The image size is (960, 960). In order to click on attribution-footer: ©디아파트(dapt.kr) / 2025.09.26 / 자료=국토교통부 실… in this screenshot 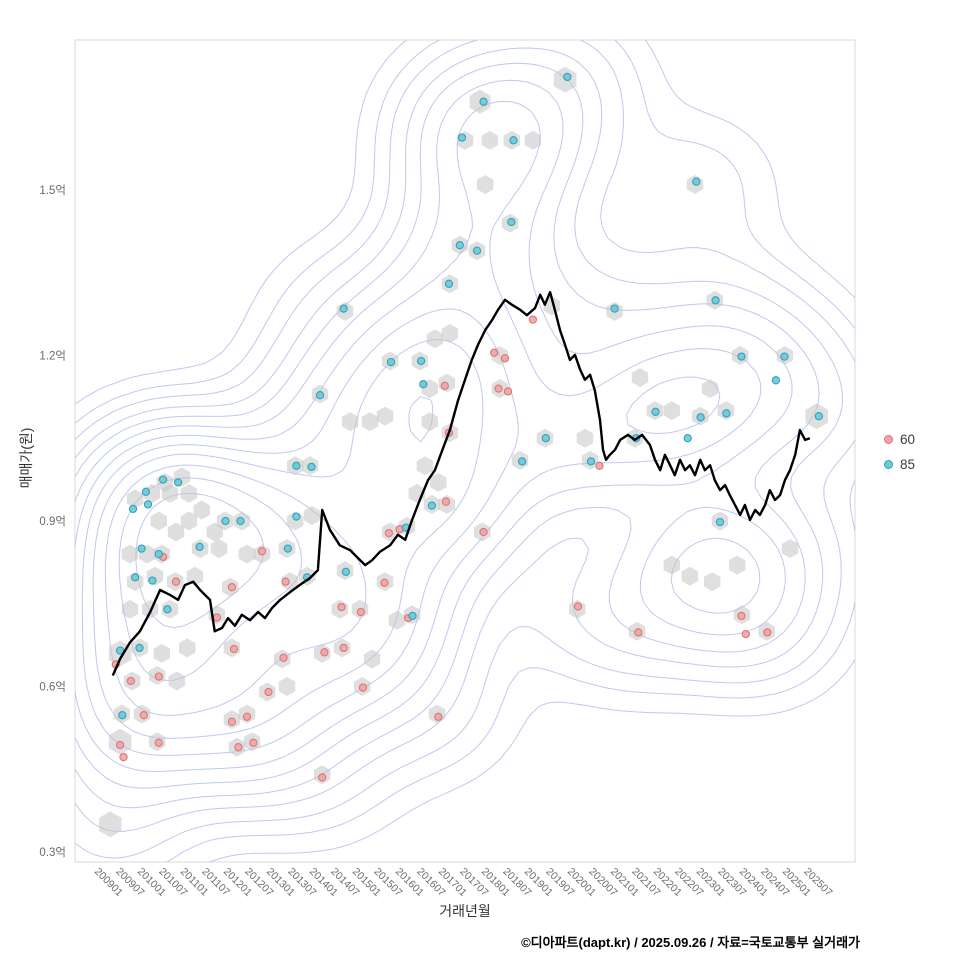, I will do `click(690, 942)`.